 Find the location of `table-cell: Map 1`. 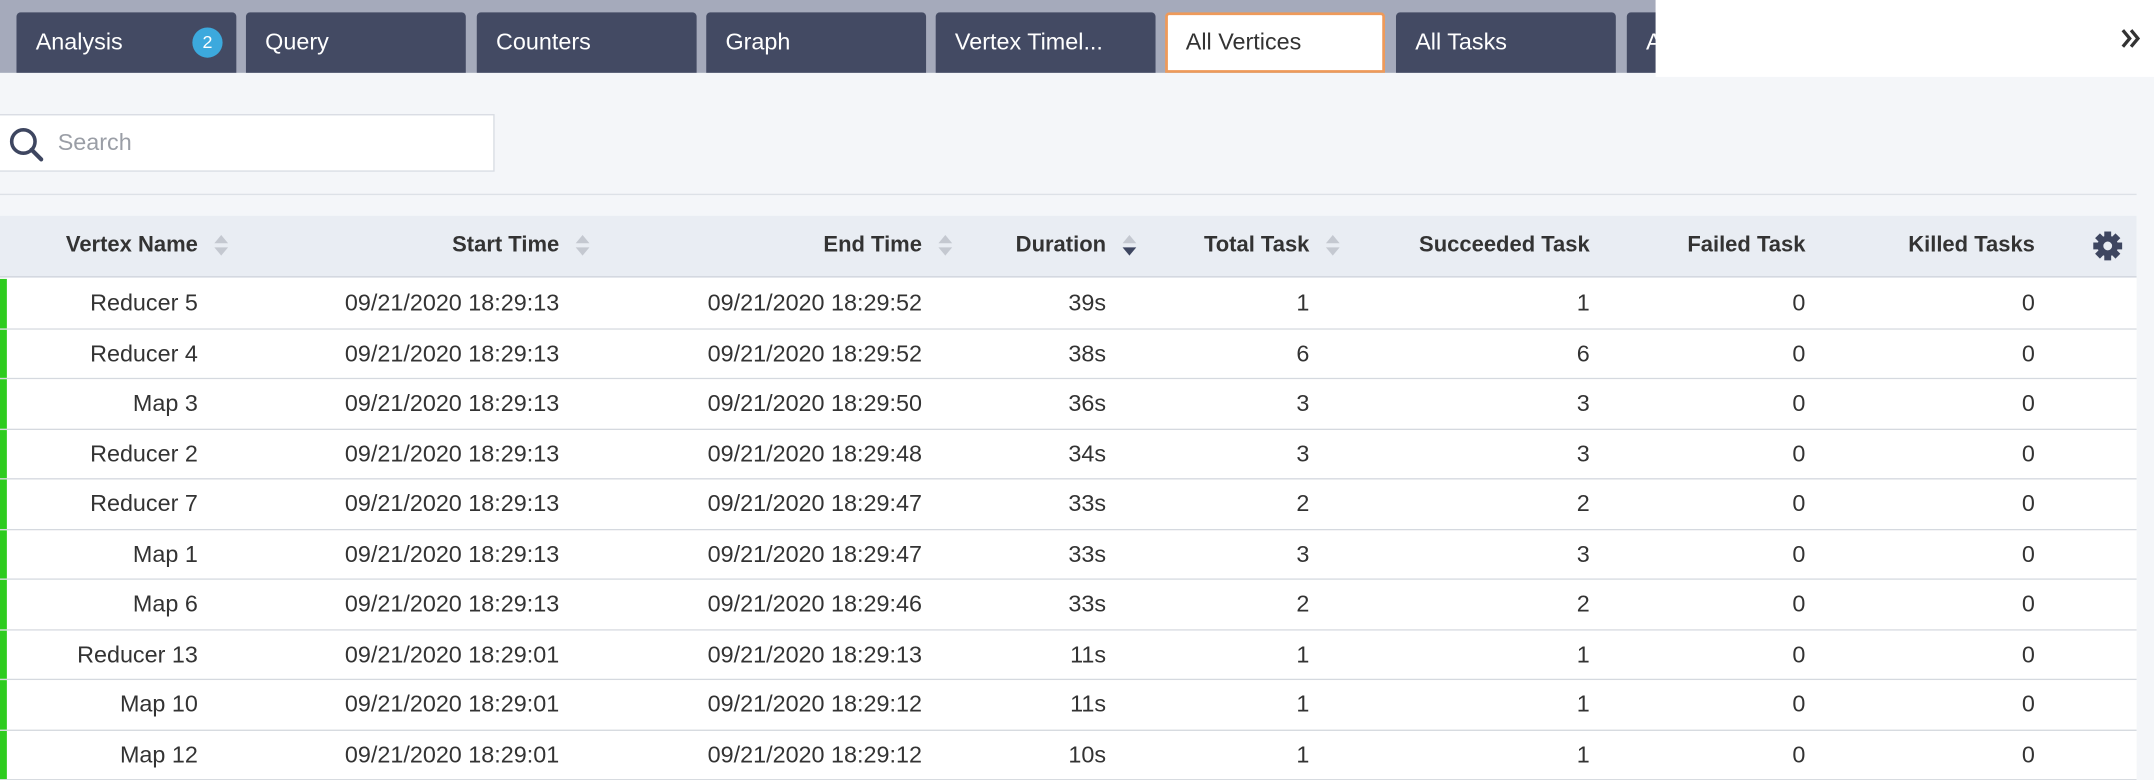

table-cell: Map 1 is located at coordinates (165, 553).